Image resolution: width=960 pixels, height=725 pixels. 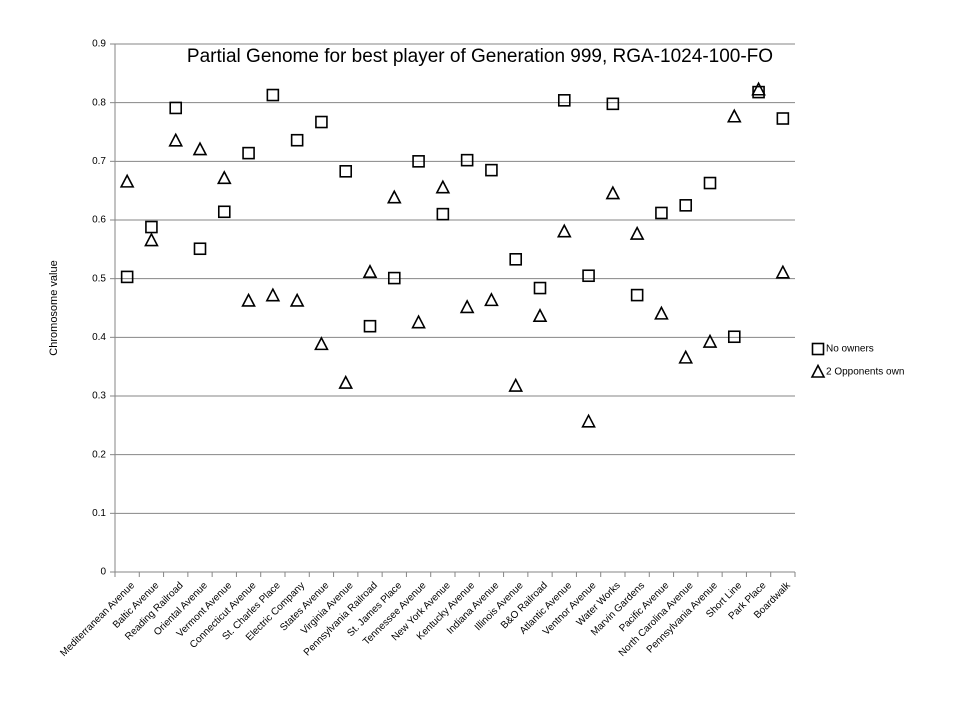 What do you see at coordinates (103, 572) in the screenshot?
I see `y-tick-label: 0` at bounding box center [103, 572].